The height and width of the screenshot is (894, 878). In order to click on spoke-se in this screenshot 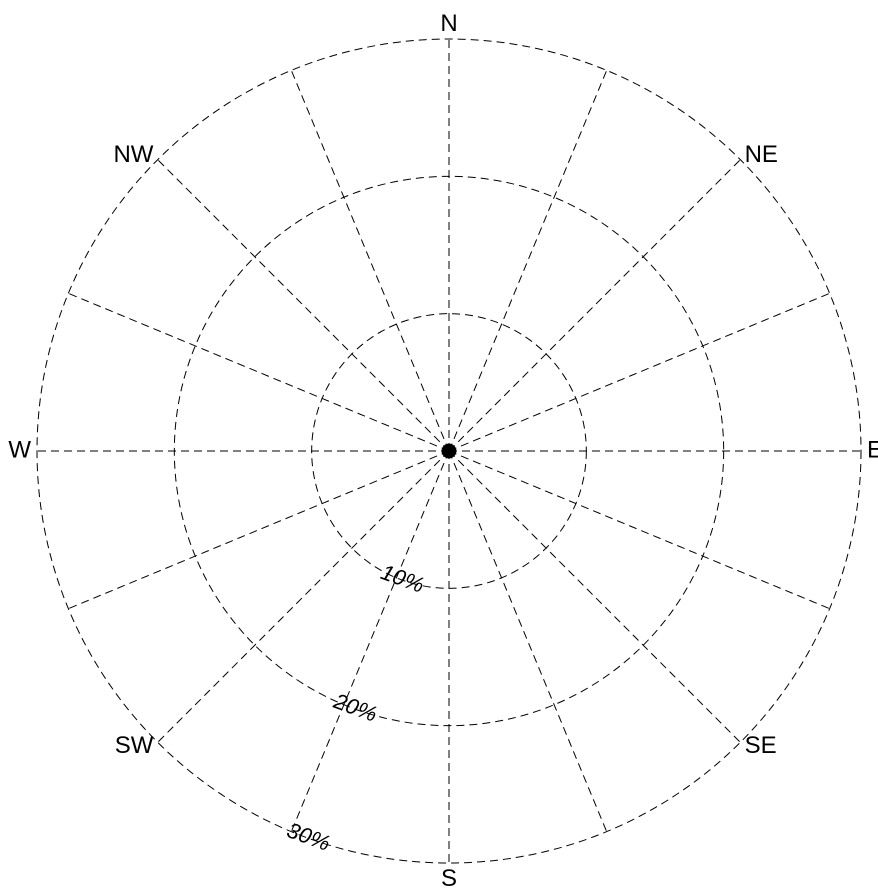, I will do `click(594, 596)`.